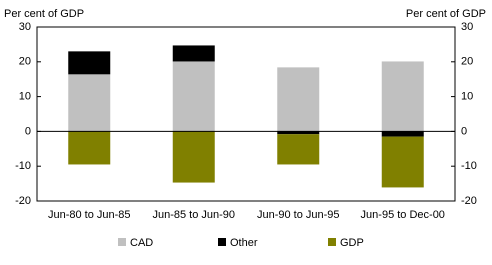  I want to click on x-tick-label: Jun-80 to Jun-85, so click(89, 215).